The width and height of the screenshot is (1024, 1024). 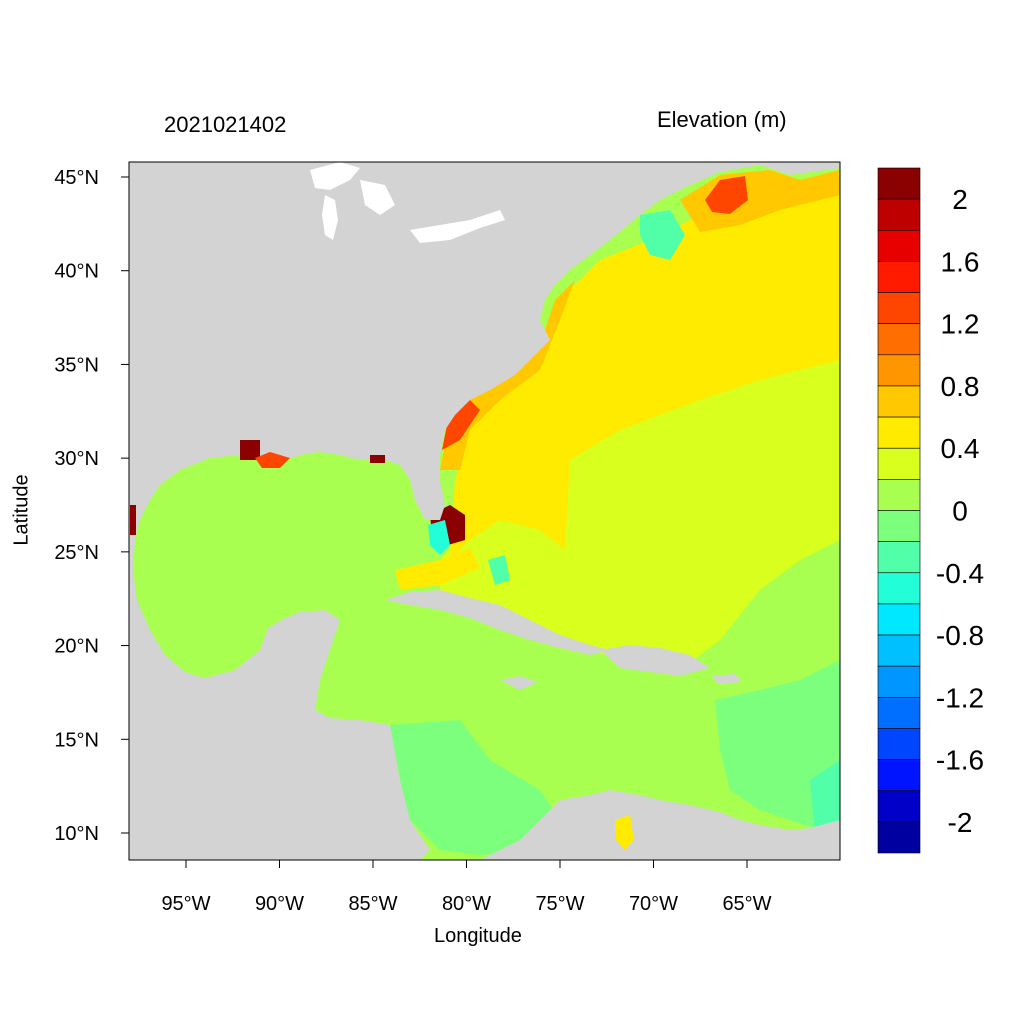 I want to click on colorbar-label-8: -1.2, so click(x=960, y=697).